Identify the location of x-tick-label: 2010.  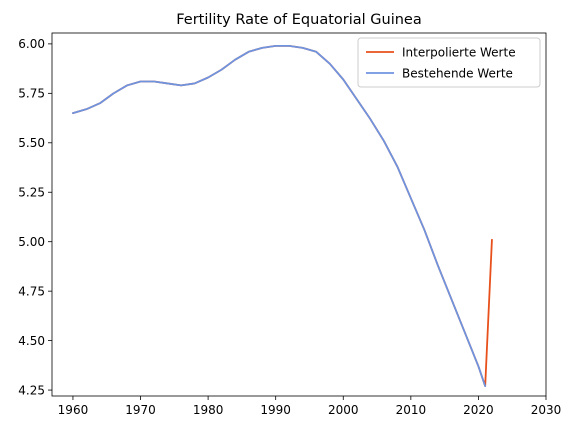
(411, 410).